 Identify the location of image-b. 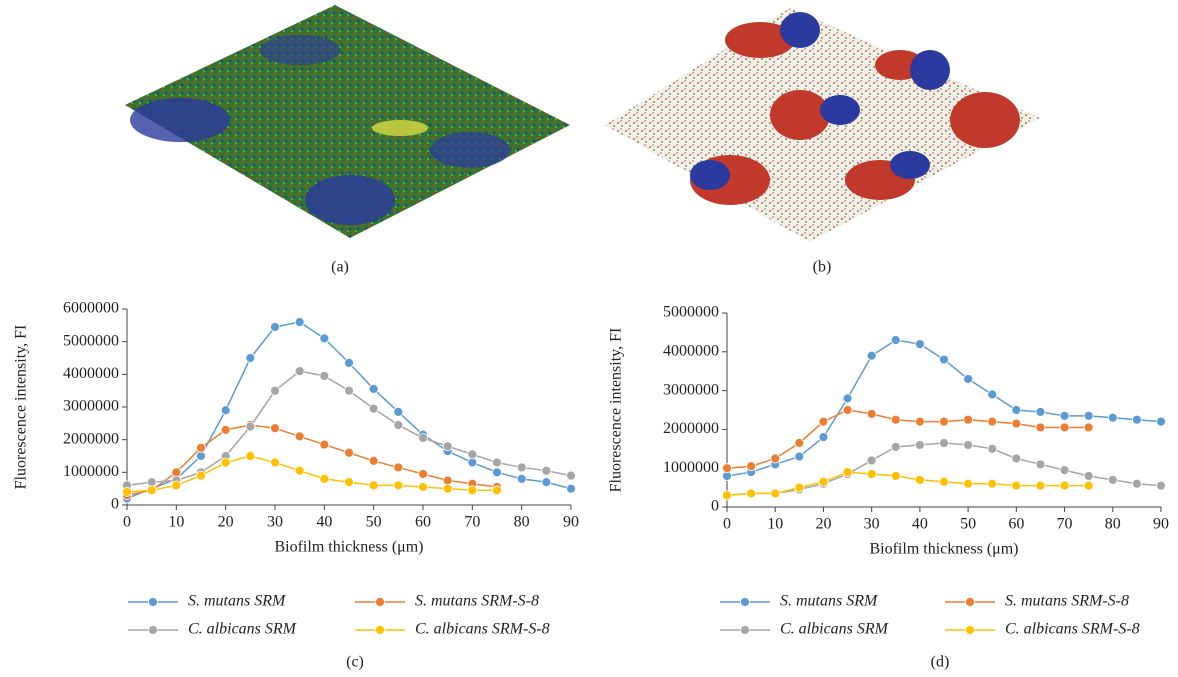
(822, 125).